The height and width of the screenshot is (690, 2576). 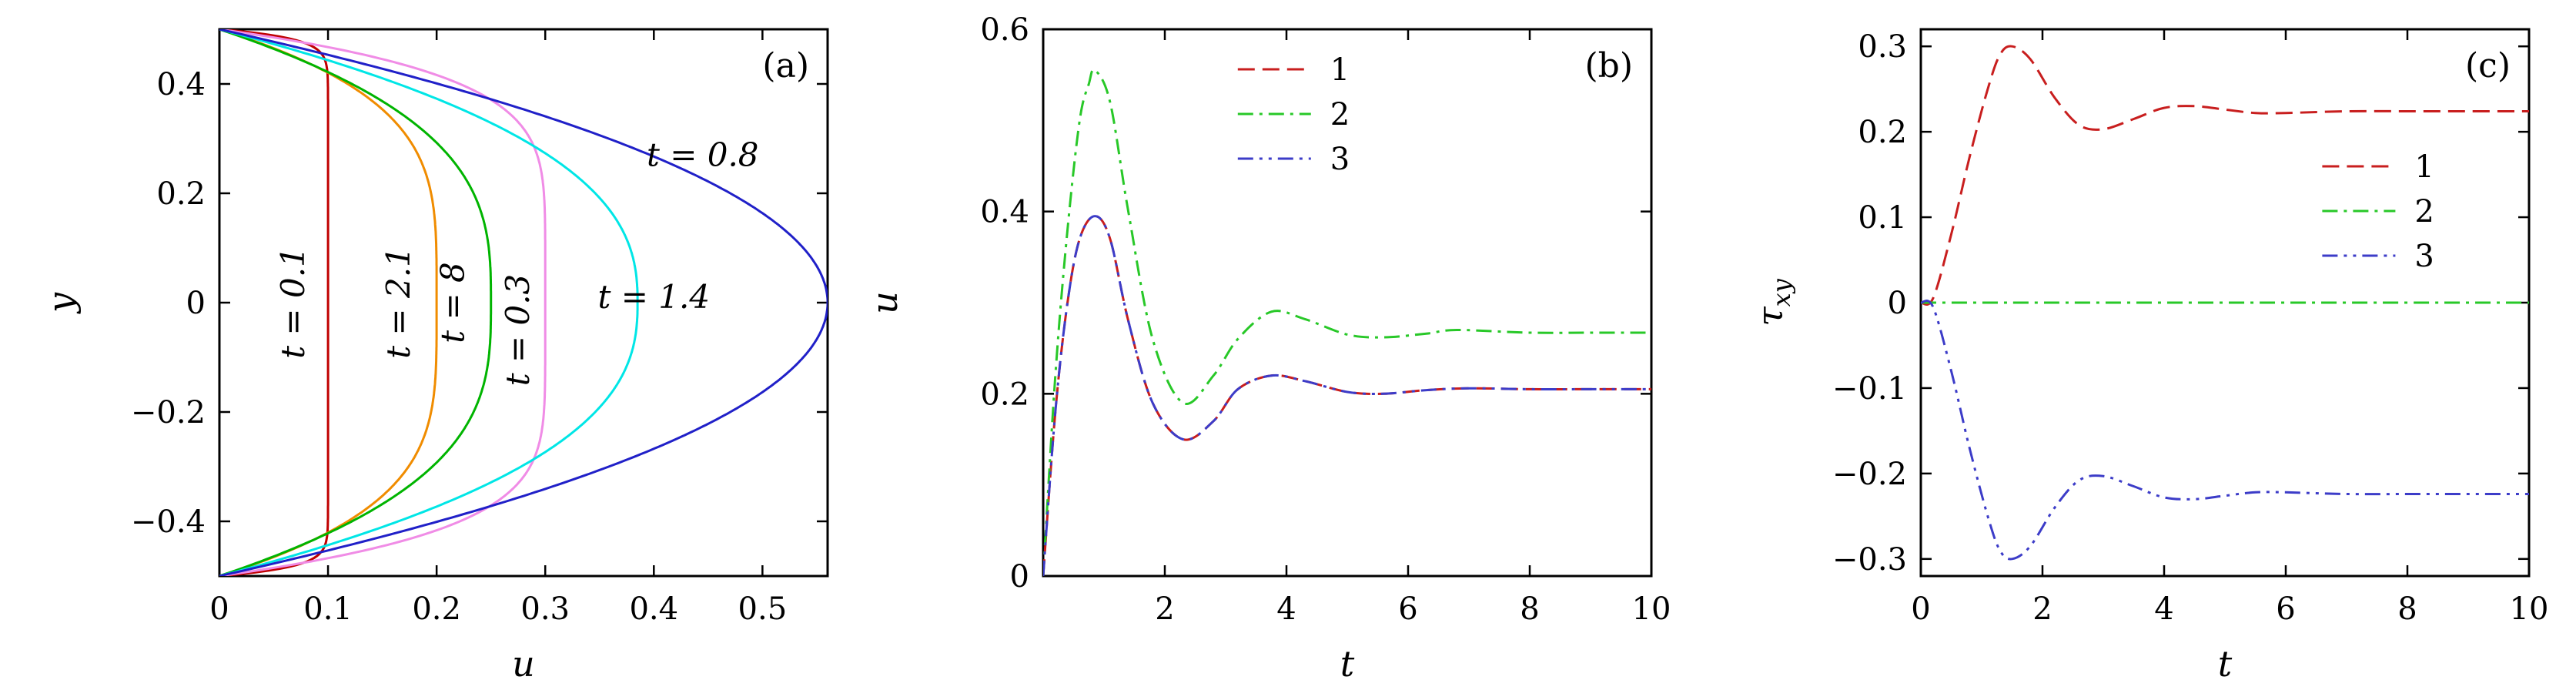 I want to click on y-axis-label: τxy, so click(x=1772, y=302).